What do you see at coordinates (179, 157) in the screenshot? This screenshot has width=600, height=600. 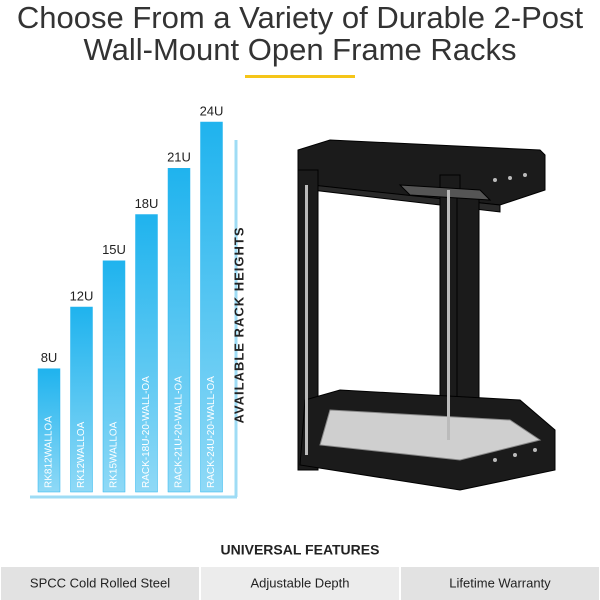 I see `value-label: 21U` at bounding box center [179, 157].